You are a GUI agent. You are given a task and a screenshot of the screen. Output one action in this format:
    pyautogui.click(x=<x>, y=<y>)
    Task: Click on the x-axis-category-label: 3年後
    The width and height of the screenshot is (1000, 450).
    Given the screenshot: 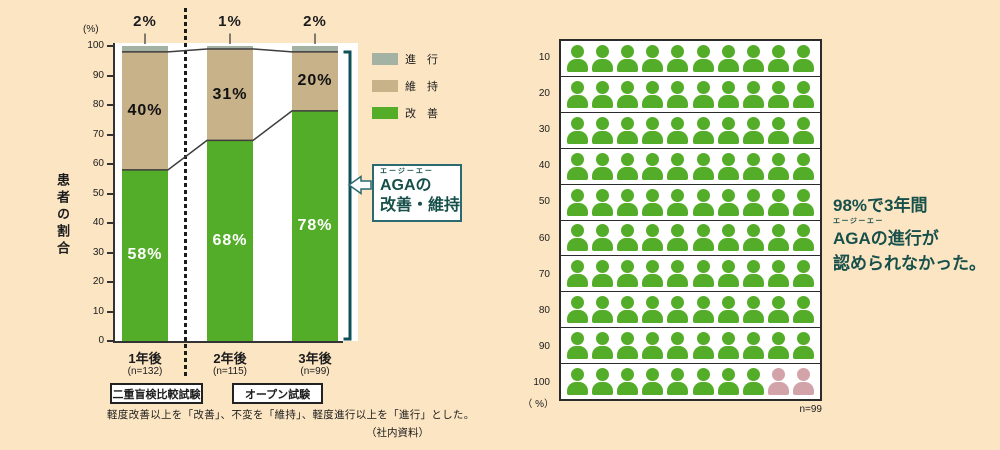 What is the action you would take?
    pyautogui.click(x=315, y=358)
    